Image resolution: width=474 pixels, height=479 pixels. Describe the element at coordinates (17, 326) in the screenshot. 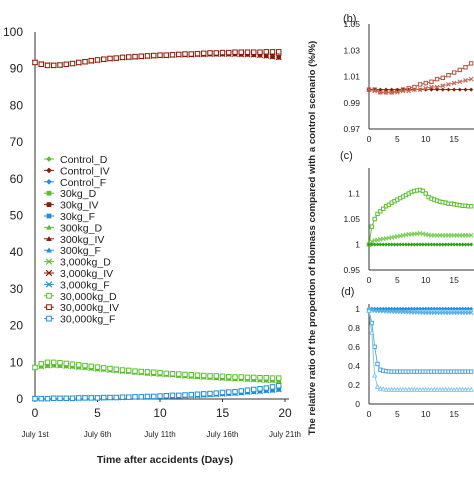

I see `y-tick-label: 20` at that location.